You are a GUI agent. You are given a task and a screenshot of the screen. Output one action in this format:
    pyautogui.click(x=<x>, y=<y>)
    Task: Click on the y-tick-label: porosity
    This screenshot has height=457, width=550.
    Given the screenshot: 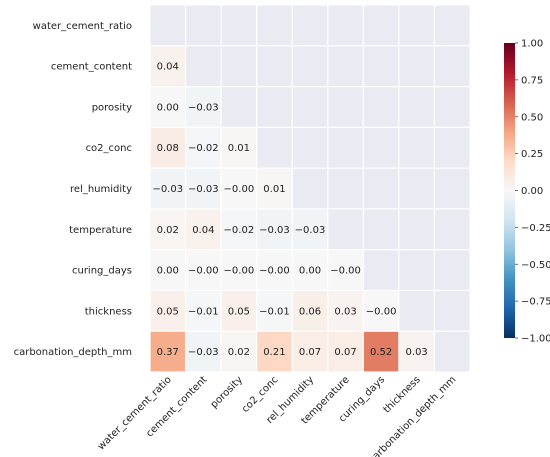 What is the action you would take?
    pyautogui.click(x=112, y=107)
    